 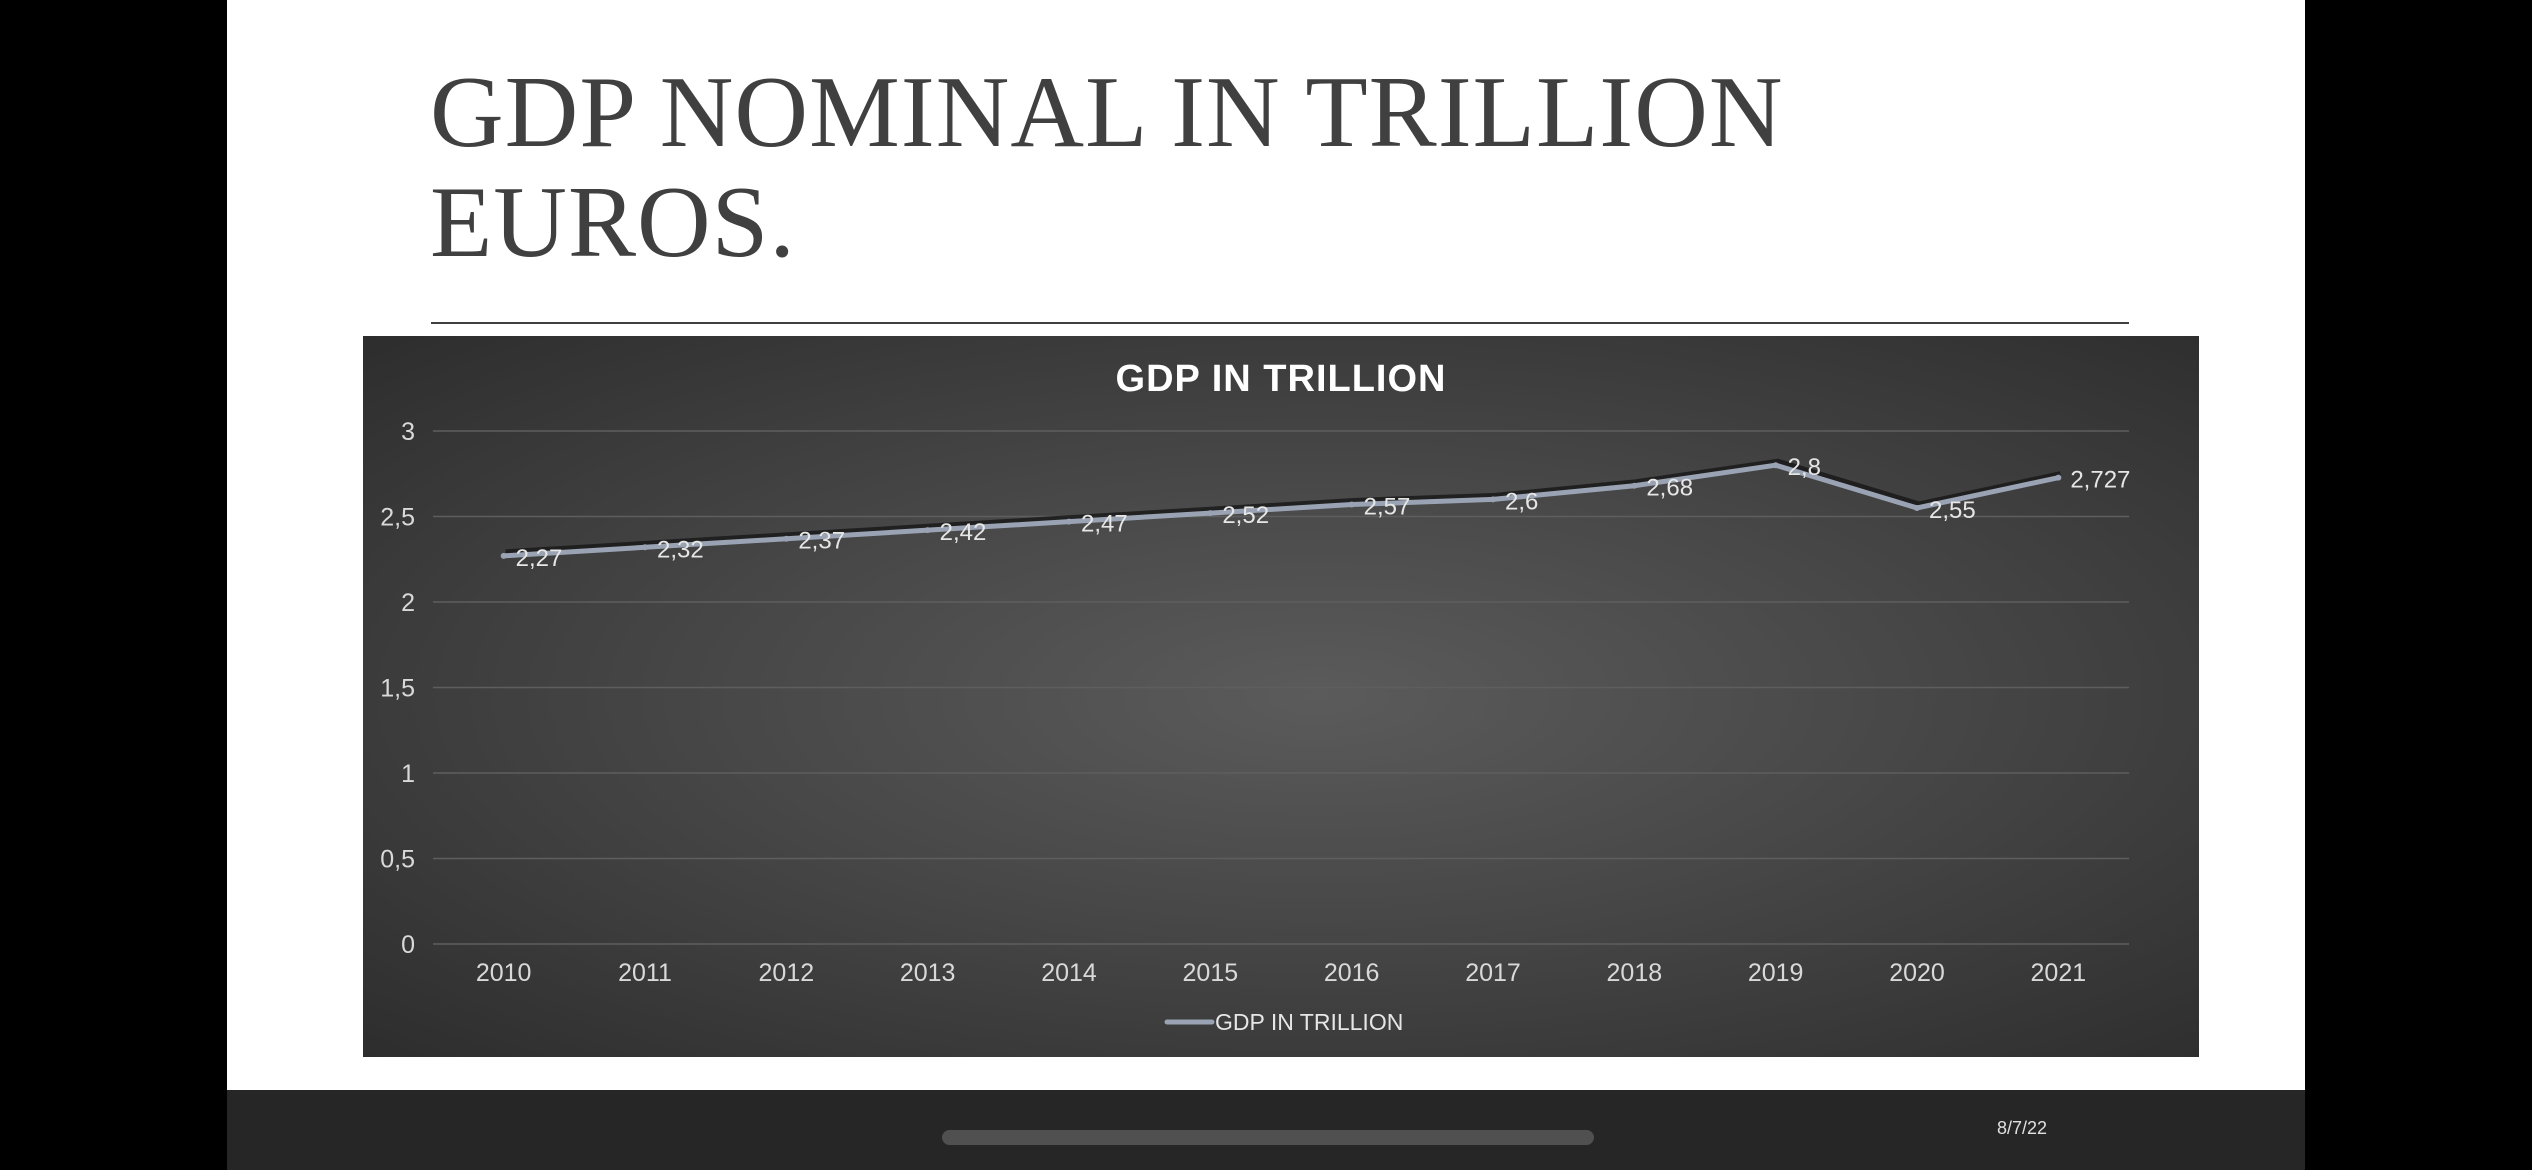 What do you see at coordinates (1107, 167) in the screenshot?
I see `slide-title: GDP NOMINAL IN TRILLION EUROS.` at bounding box center [1107, 167].